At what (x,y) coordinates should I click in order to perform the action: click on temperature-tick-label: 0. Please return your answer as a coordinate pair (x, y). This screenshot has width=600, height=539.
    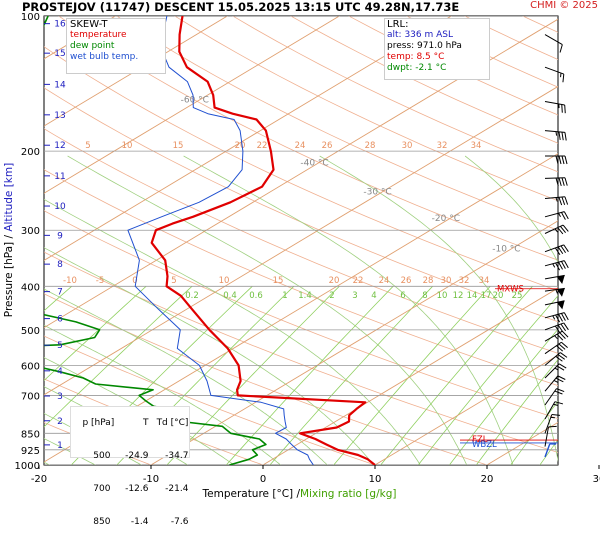
    Looking at the image, I should click on (263, 479).